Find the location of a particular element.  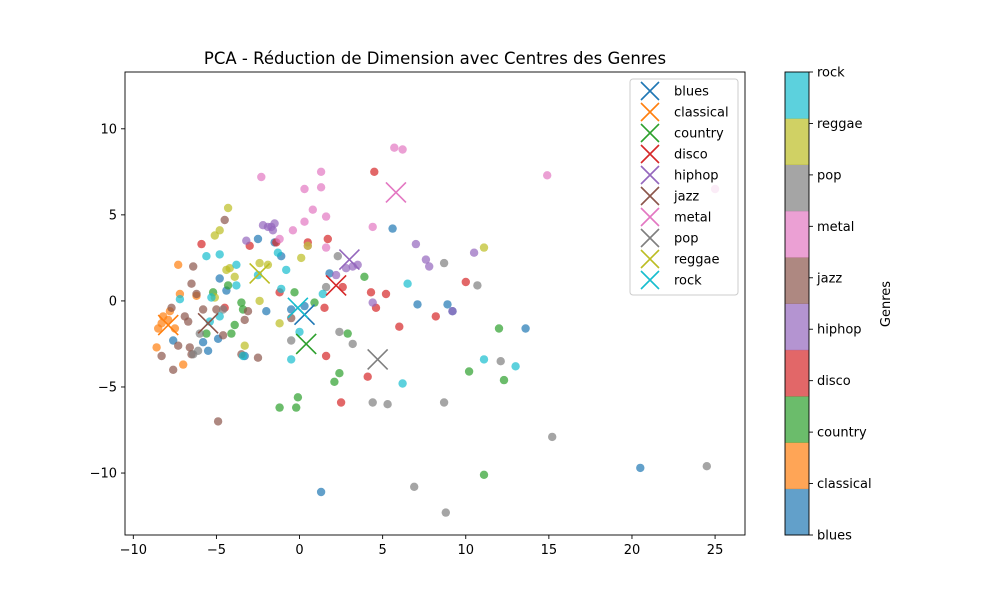

colorbar-tick-label-classical: classical is located at coordinates (844, 484).